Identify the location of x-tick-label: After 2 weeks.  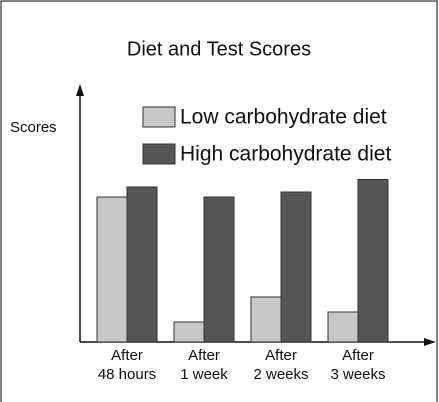
(281, 365).